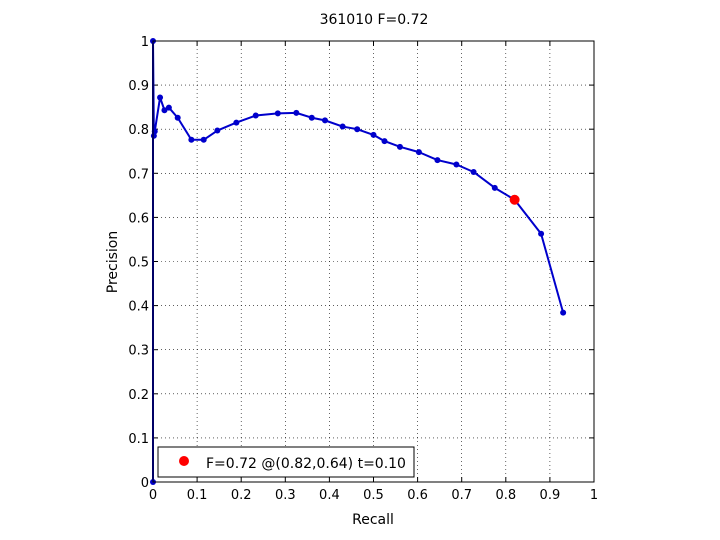 This screenshot has width=720, height=540. I want to click on y-tick-label: 0.4, so click(138, 307).